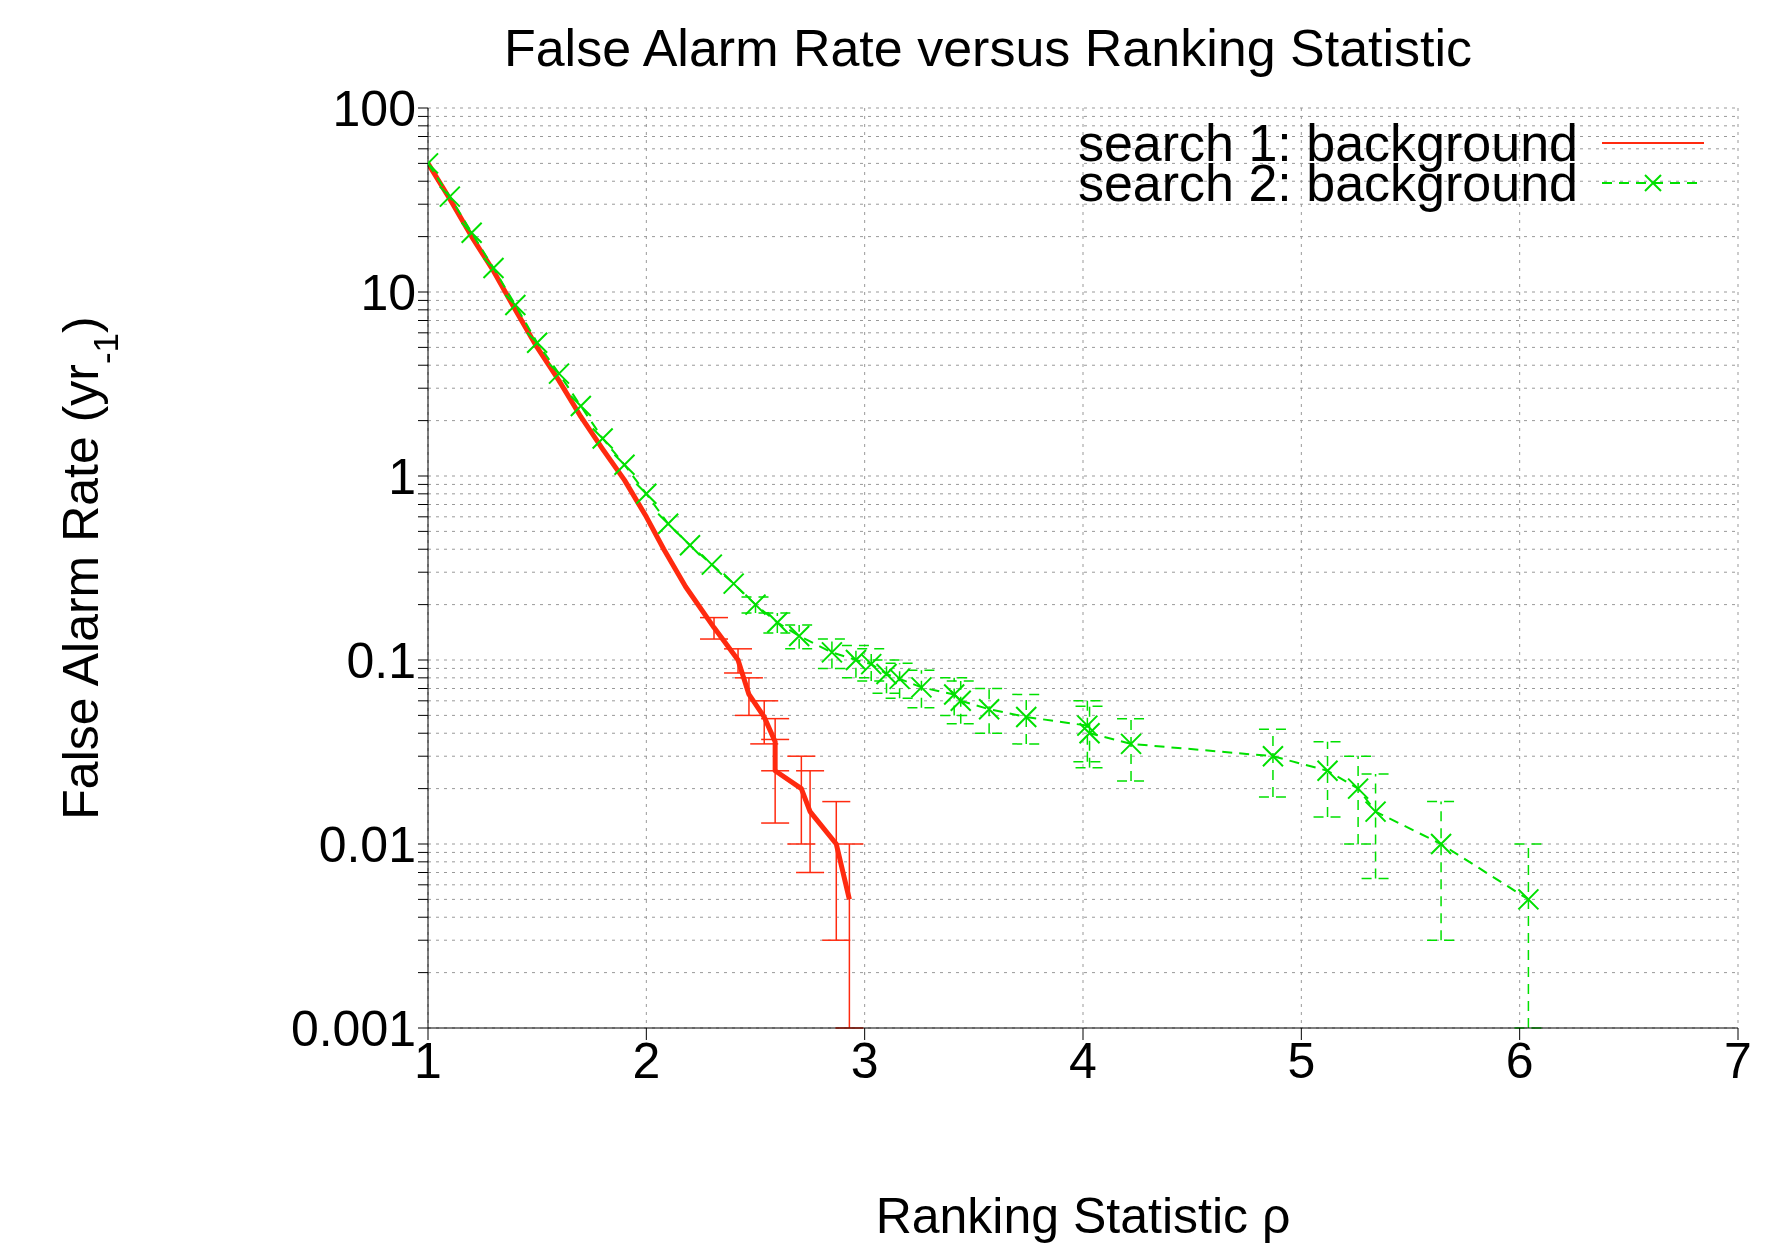 This screenshot has height=1260, width=1780. Describe the element at coordinates (353, 1028) in the screenshot. I see `y-tick-label: 0.001` at that location.